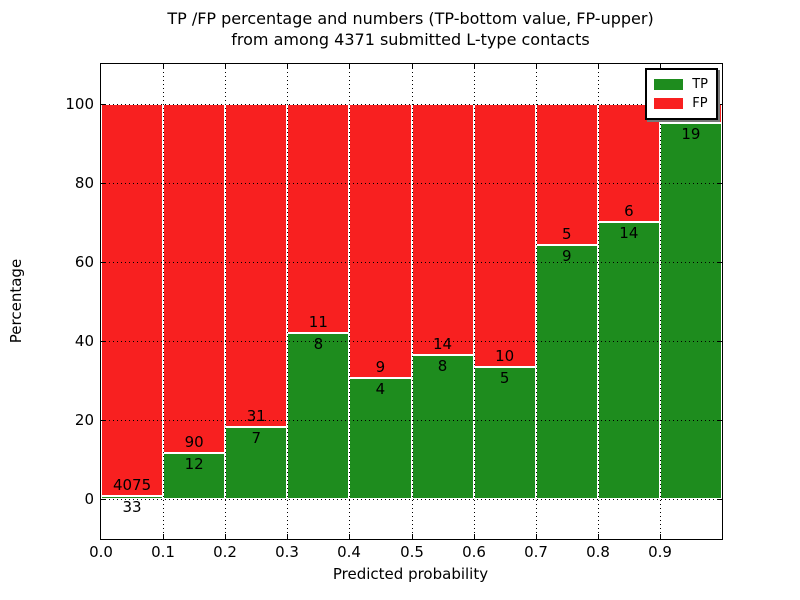 The width and height of the screenshot is (800, 600). What do you see at coordinates (629, 233) in the screenshot?
I see `tp-count-label-8: 14` at bounding box center [629, 233].